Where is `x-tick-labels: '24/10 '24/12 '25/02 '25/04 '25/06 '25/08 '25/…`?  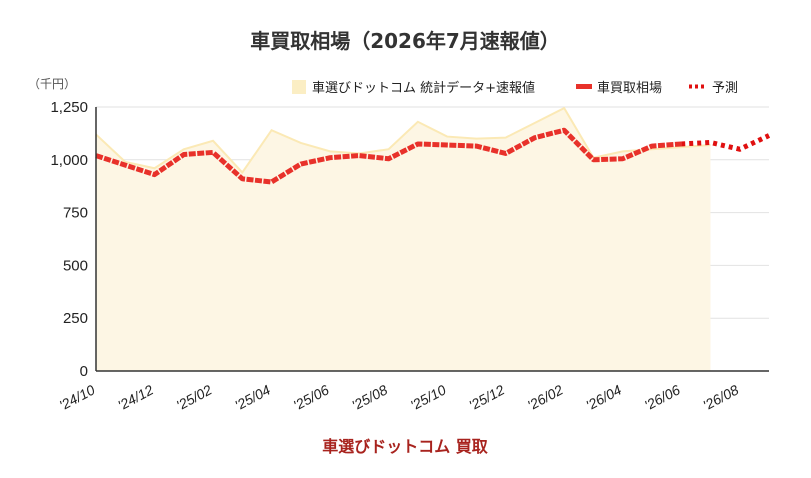
x-tick-labels: '24/10 '24/12 '25/02 '25/04 '25/06 '25/08 '25/… is located at coordinates (399, 397).